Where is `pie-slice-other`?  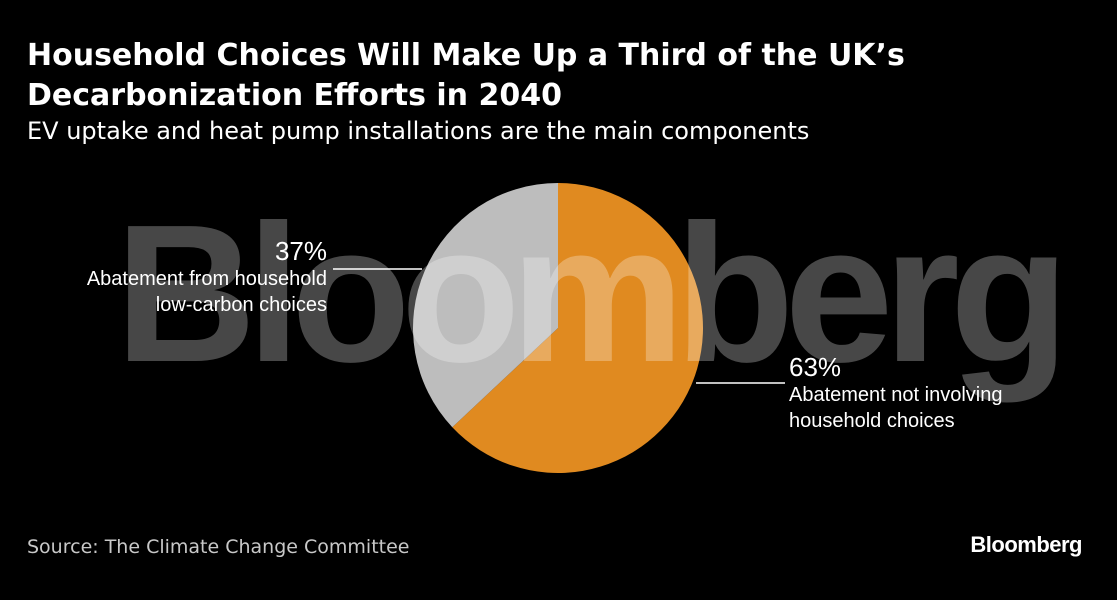
pie-slice-other is located at coordinates (577, 328).